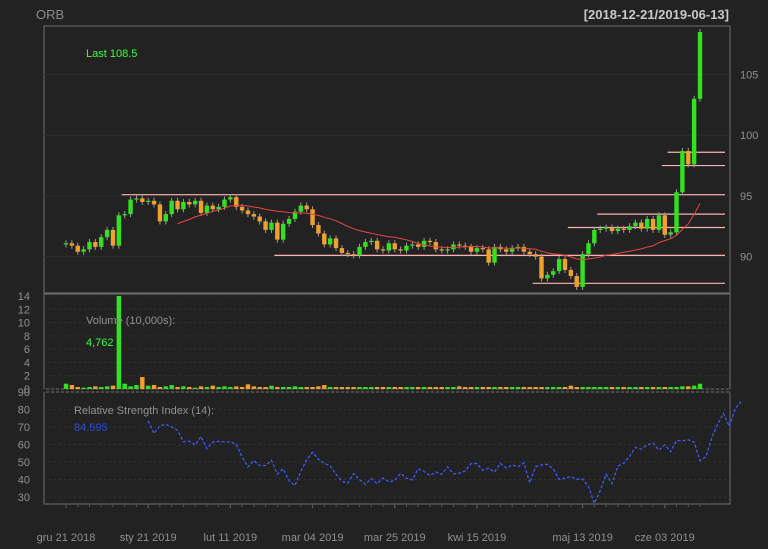 This screenshot has height=549, width=768. What do you see at coordinates (746, 197) in the screenshot?
I see `price-tick-label: 95` at bounding box center [746, 197].